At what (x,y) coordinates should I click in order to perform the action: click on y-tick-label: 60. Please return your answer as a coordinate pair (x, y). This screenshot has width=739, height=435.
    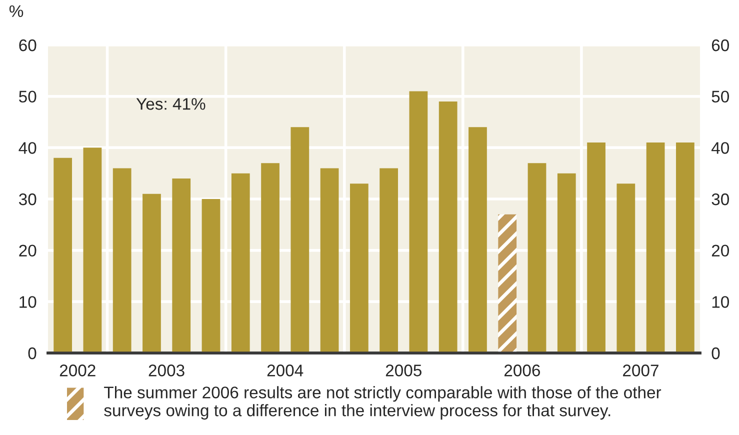
    Looking at the image, I should click on (27, 45).